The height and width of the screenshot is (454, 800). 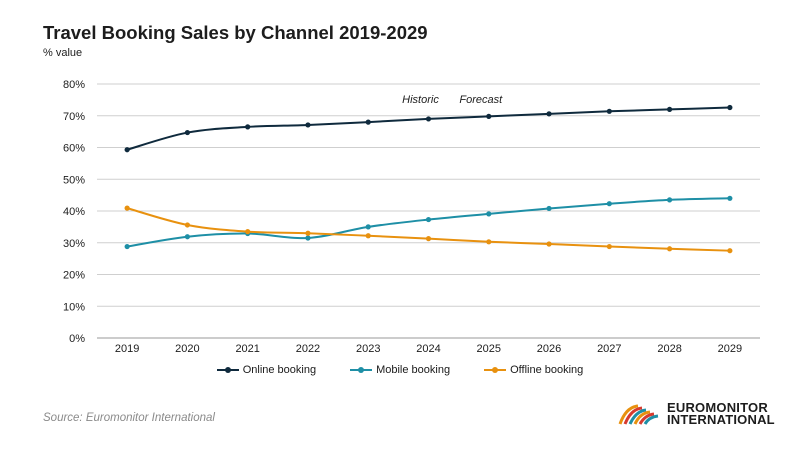 I want to click on x-tick-label: 2024, so click(x=428, y=349).